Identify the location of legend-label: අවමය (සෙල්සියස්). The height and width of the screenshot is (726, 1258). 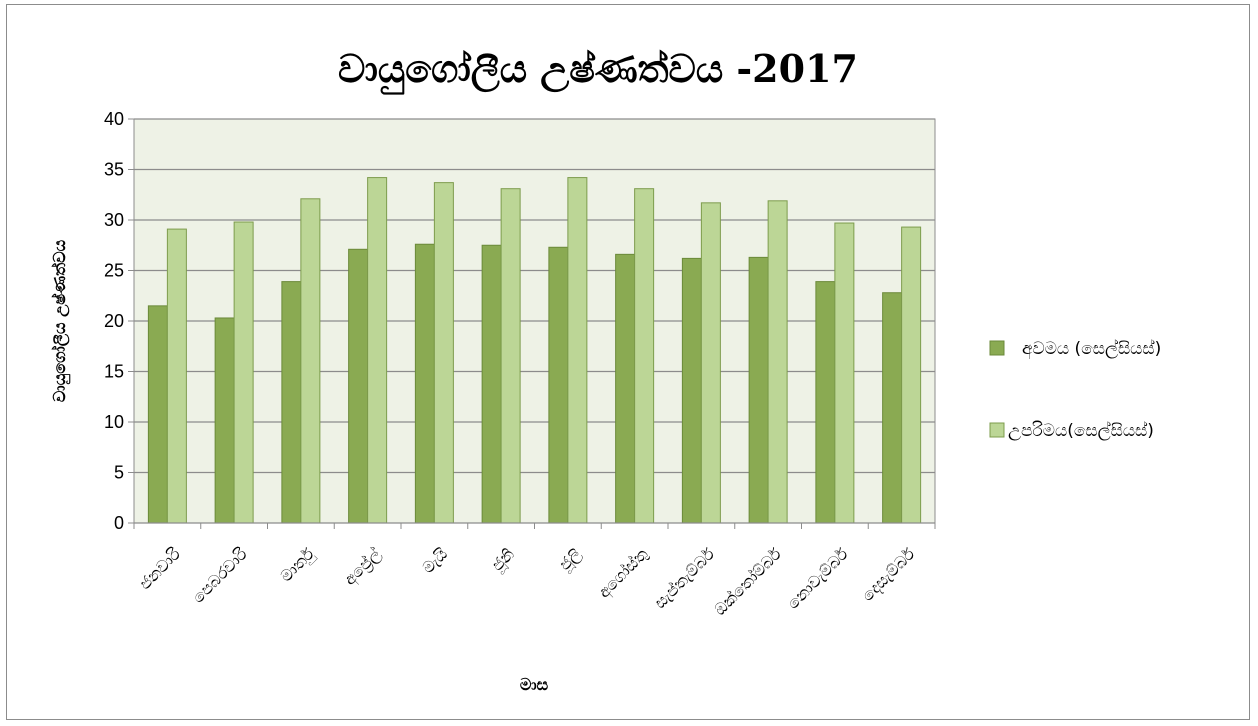
(1091, 349).